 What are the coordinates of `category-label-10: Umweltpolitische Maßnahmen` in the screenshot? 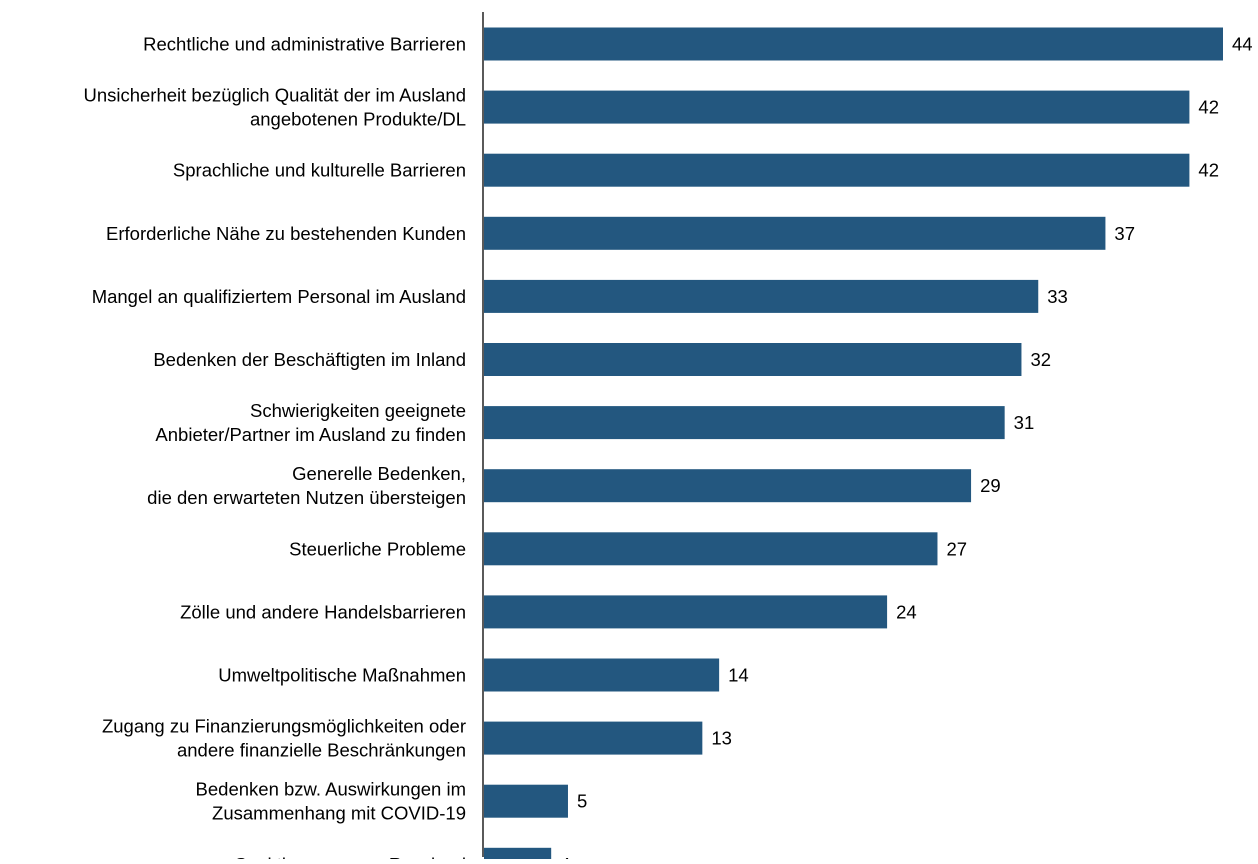 It's located at (342, 675).